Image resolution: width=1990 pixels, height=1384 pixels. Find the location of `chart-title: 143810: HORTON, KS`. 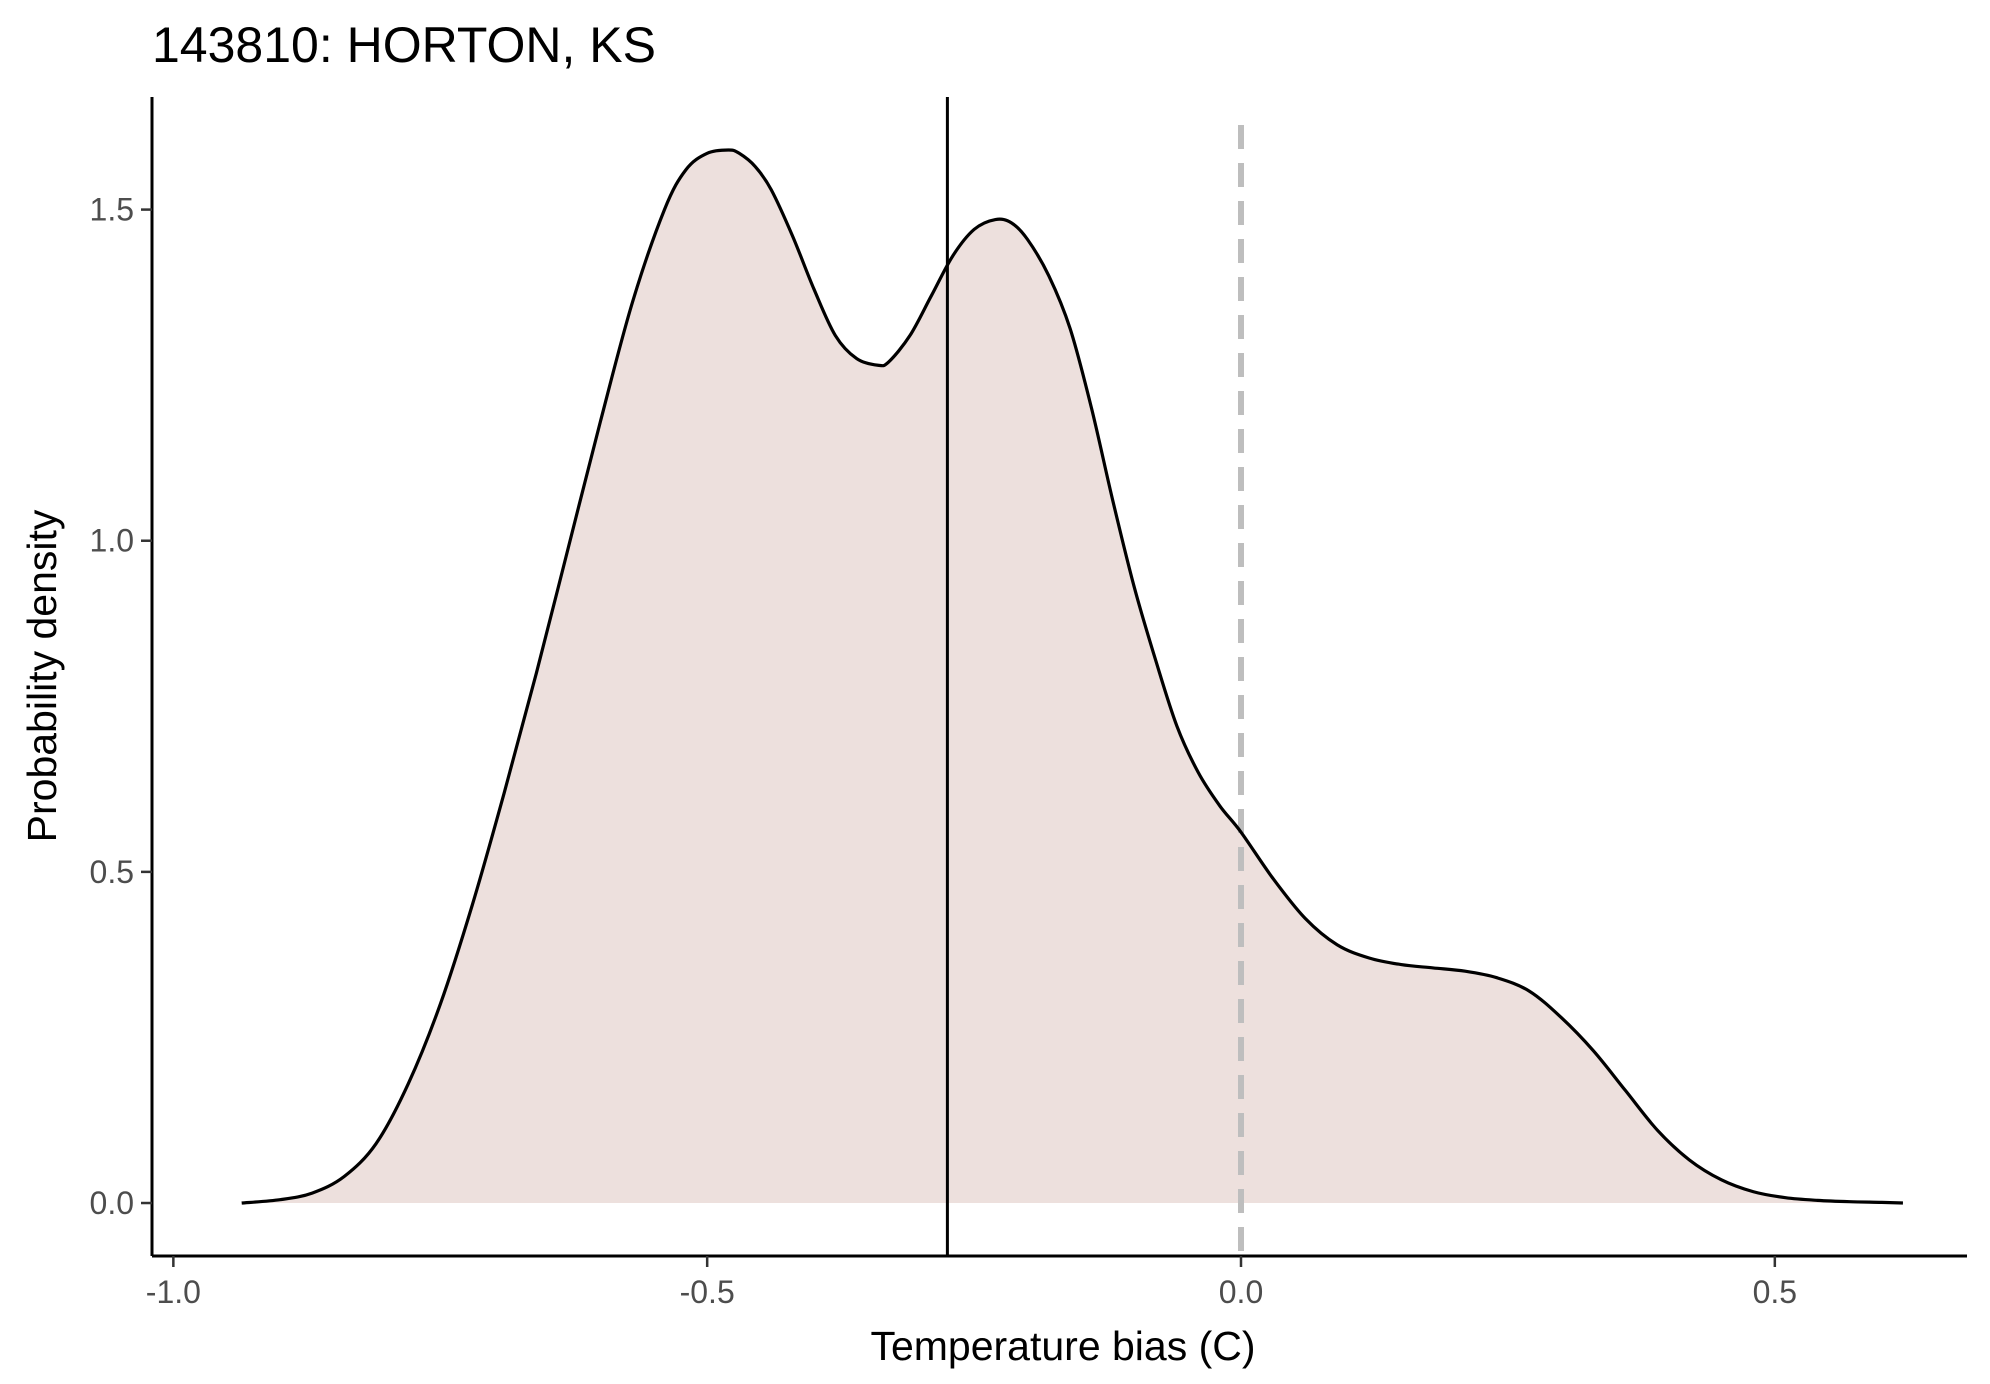

chart-title: 143810: HORTON, KS is located at coordinates (404, 45).